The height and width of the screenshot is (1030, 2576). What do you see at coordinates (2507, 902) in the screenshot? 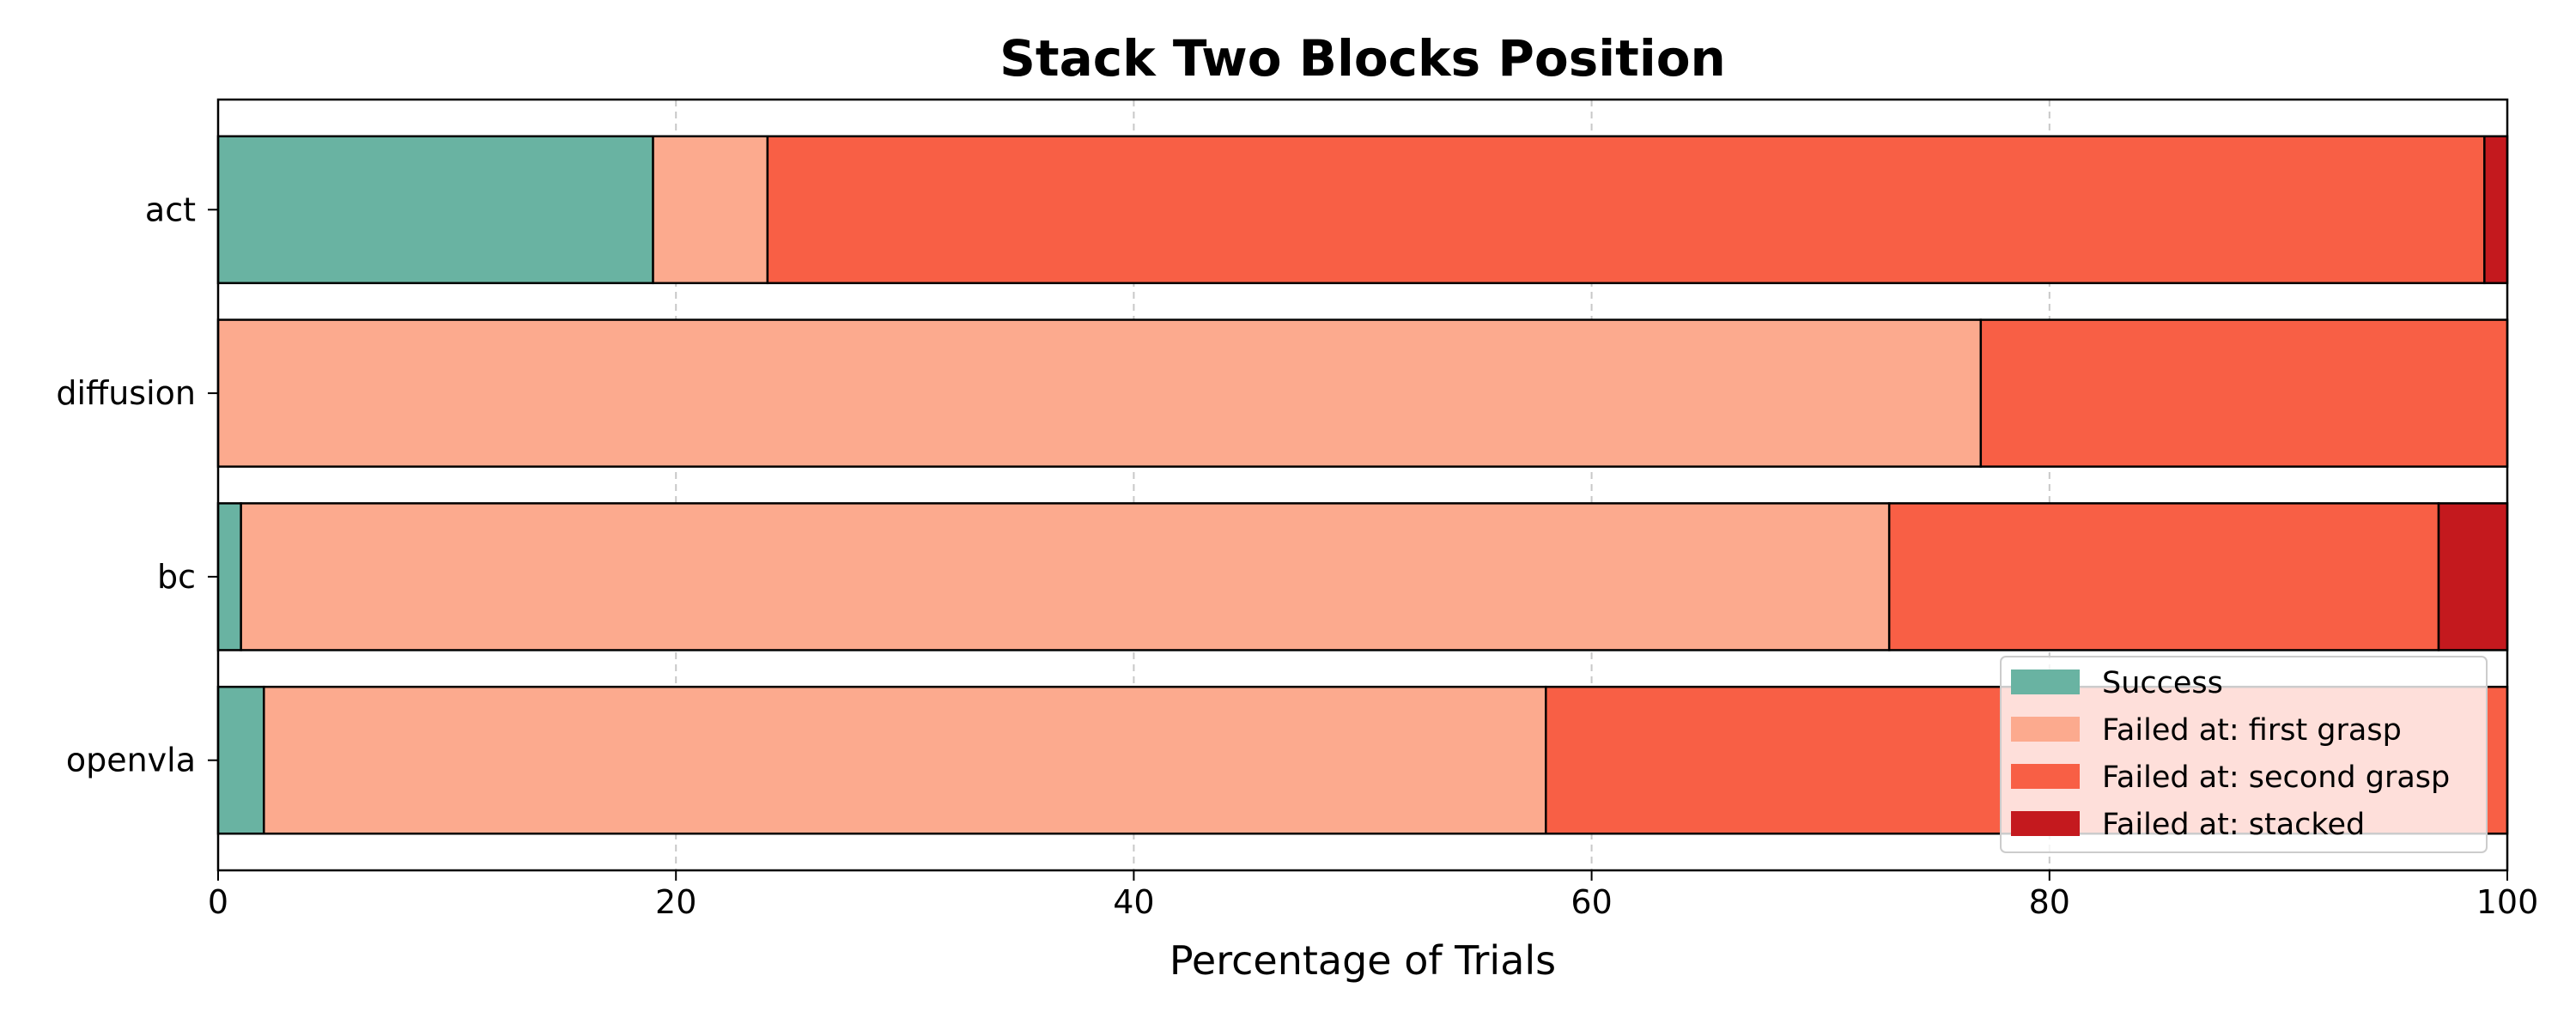
I see `x-tick-label: 100` at bounding box center [2507, 902].